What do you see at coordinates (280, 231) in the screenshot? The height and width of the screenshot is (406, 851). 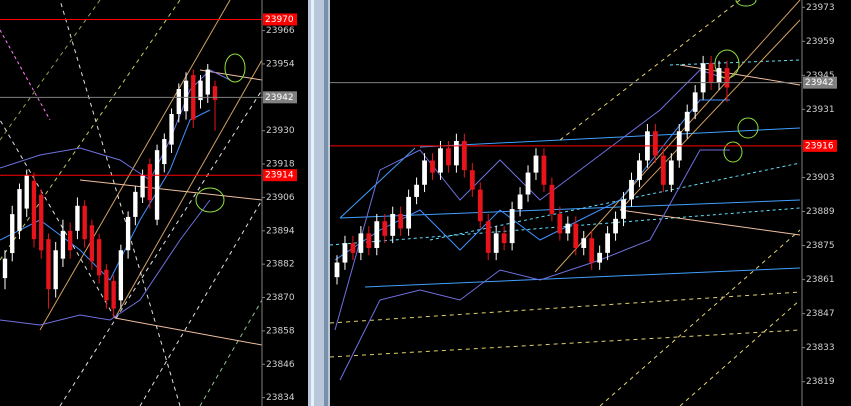 I see `y-tick-label: 23894` at bounding box center [280, 231].